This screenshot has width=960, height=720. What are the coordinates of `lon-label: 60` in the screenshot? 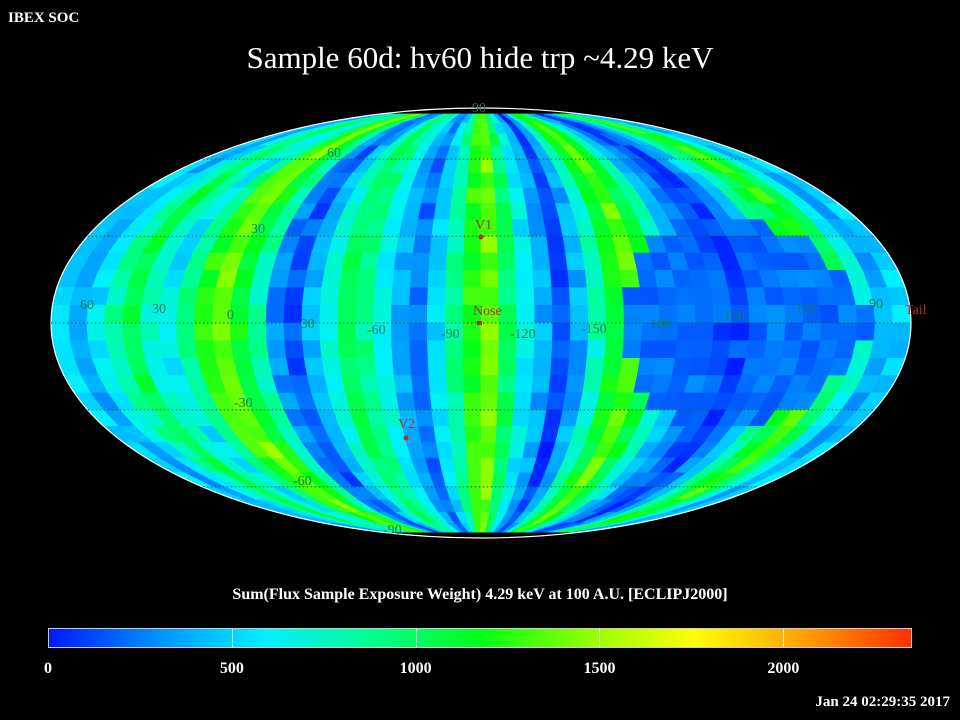 It's located at (87, 305).